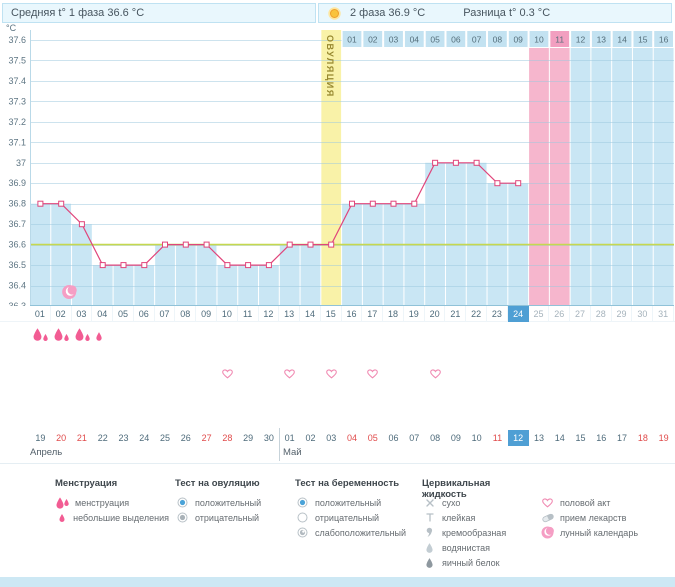 The height and width of the screenshot is (587, 675). What do you see at coordinates (248, 314) in the screenshot?
I see `cycle-day-cell: 11` at bounding box center [248, 314].